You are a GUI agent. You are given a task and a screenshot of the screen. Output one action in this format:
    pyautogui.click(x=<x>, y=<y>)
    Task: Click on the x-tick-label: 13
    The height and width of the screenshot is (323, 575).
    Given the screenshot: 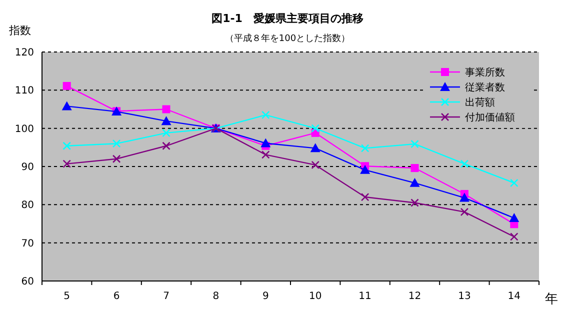 What is the action you would take?
    pyautogui.click(x=464, y=296)
    